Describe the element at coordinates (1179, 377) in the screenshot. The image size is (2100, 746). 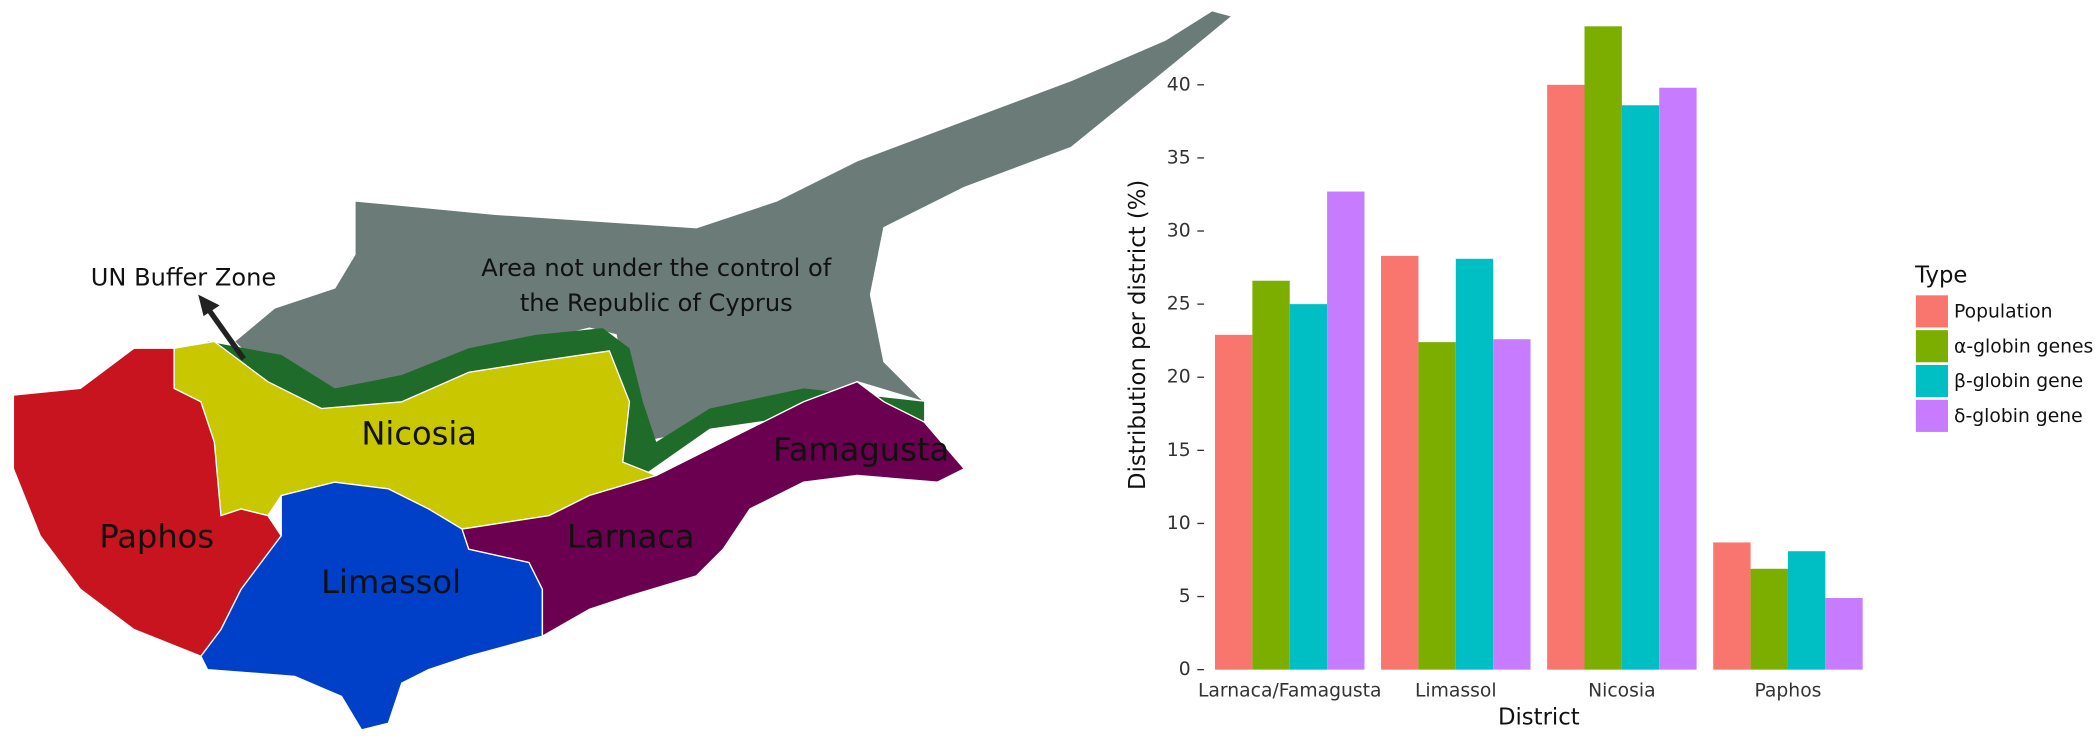
I see `y-tick-label: 20` at that location.